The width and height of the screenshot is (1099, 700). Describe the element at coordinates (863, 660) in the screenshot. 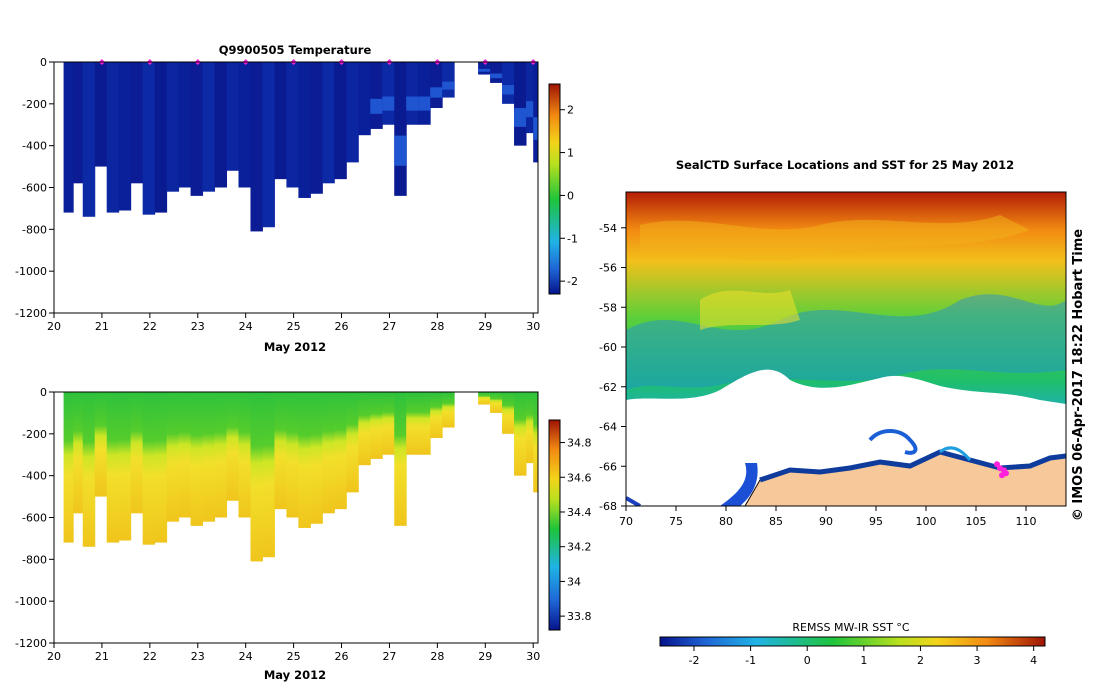

I see `sst-colorbar-tick-label: 1` at that location.